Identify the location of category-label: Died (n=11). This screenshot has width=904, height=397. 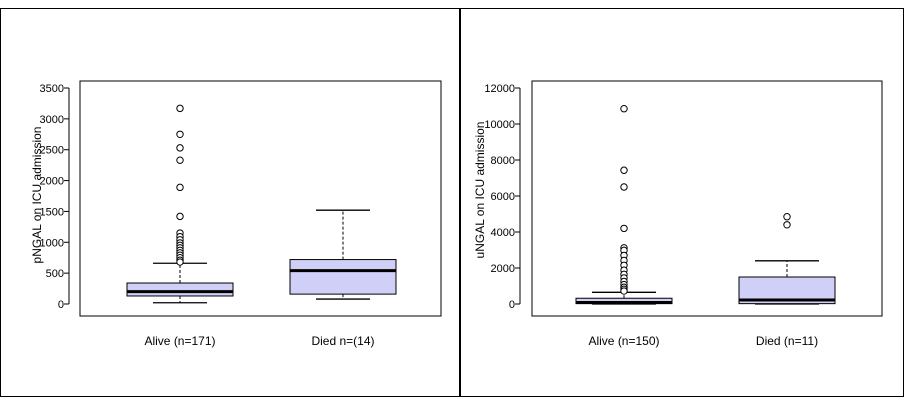
(787, 341).